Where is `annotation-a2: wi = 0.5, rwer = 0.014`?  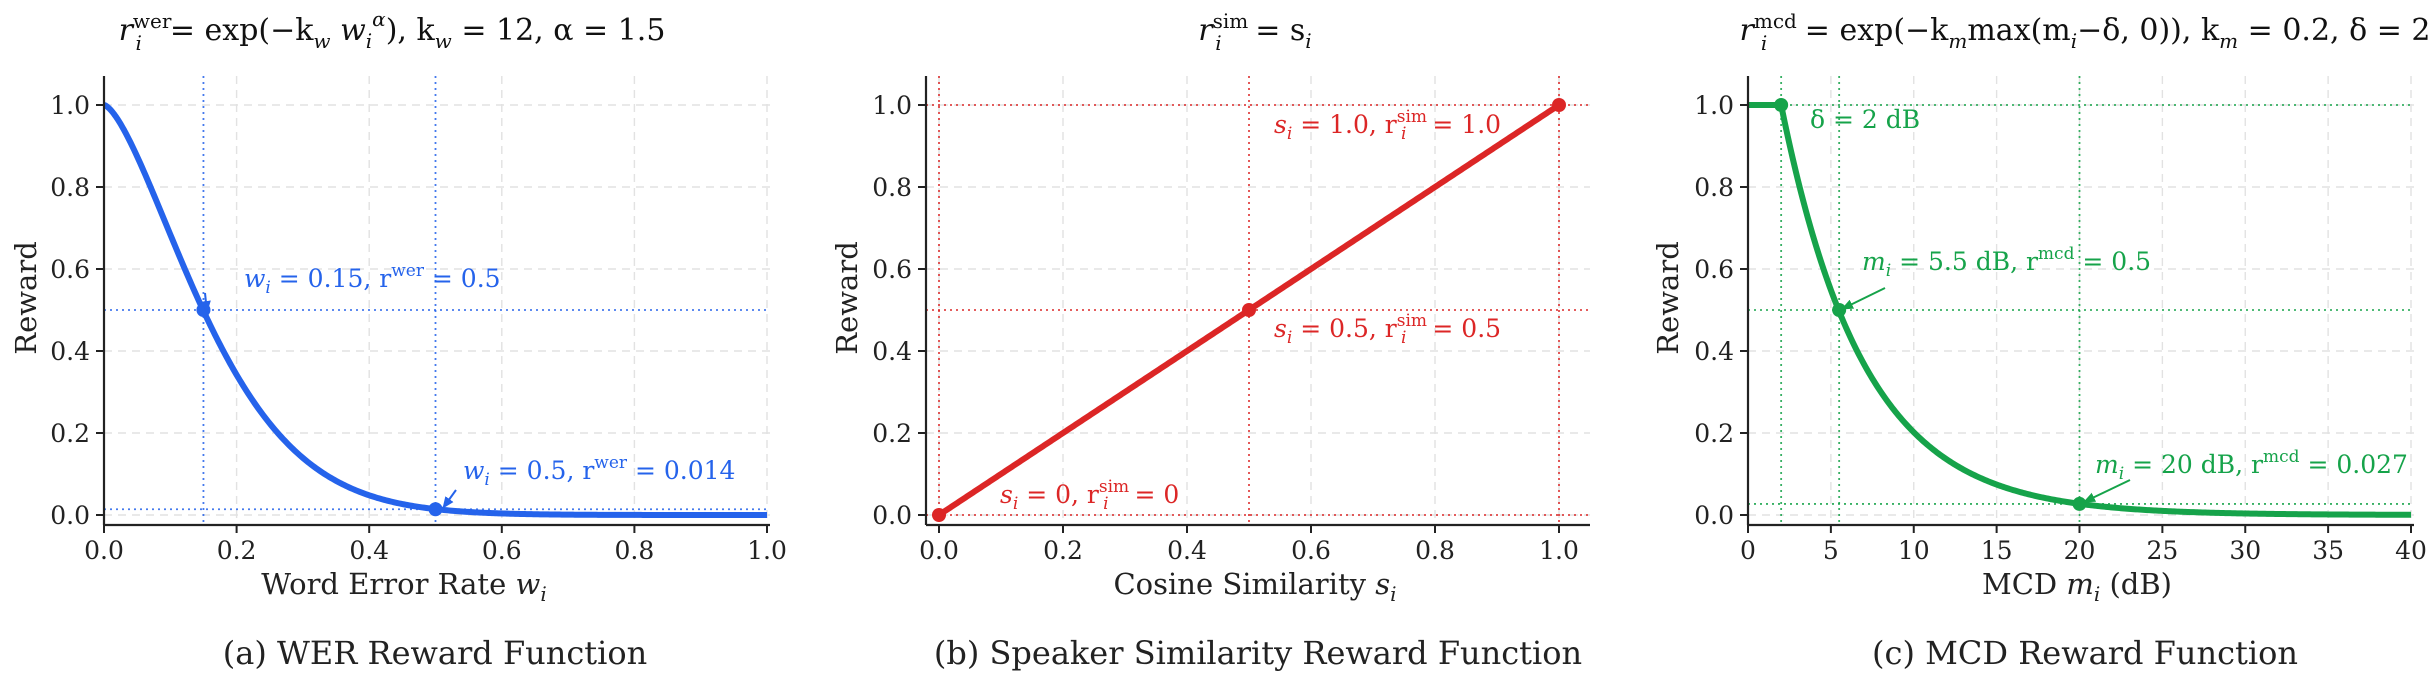
annotation-a2: wi = 0.5, rwer = 0.014 is located at coordinates (599, 471).